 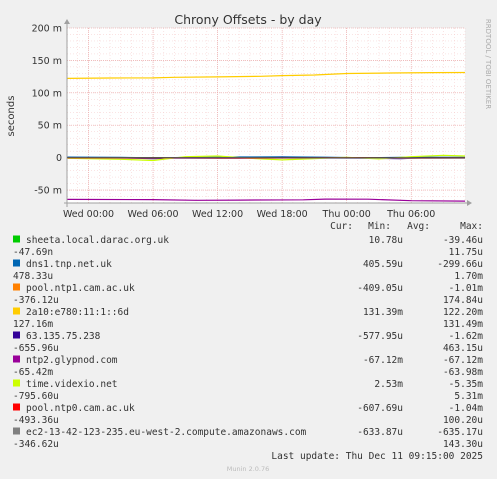 What do you see at coordinates (410, 214) in the screenshot?
I see `x-tick-label: Thu 06:00` at bounding box center [410, 214].